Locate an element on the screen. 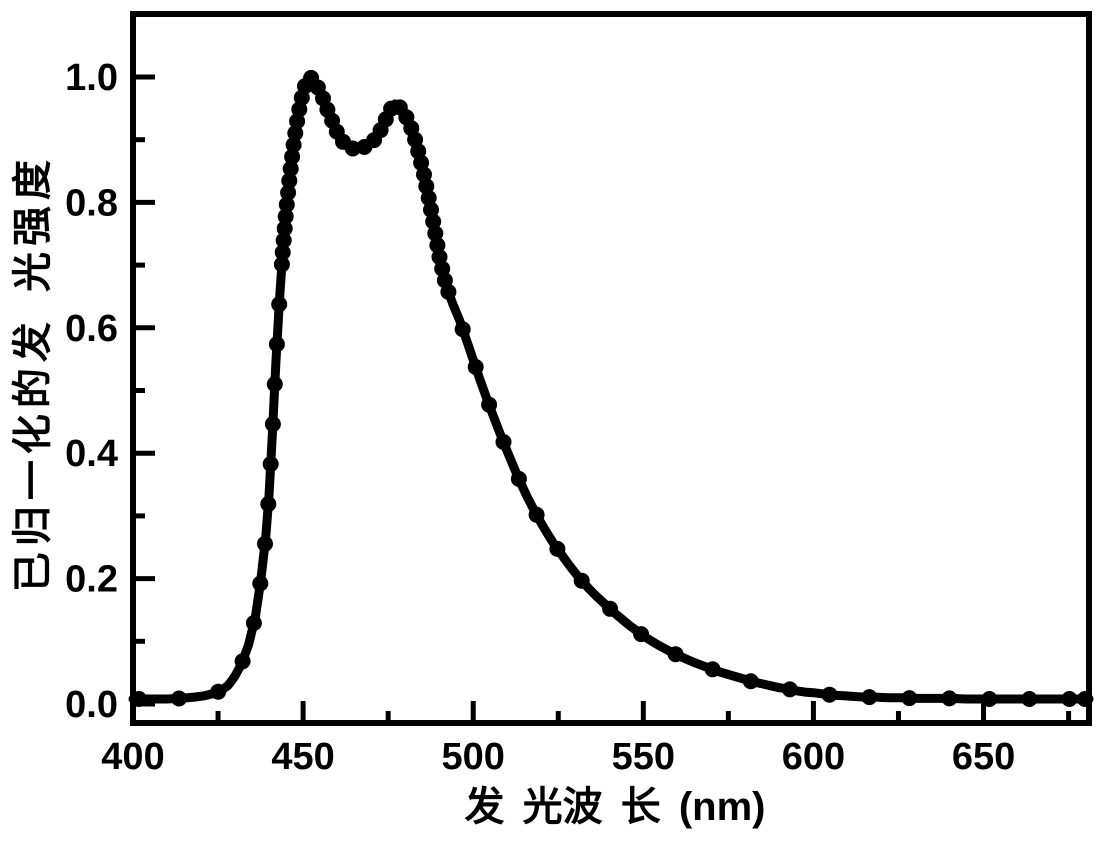 Image resolution: width=1104 pixels, height=848 pixels. y-tick-labels: 0.0 0.2 0.4 0.6 0.8 1.0 is located at coordinates (91, 391).